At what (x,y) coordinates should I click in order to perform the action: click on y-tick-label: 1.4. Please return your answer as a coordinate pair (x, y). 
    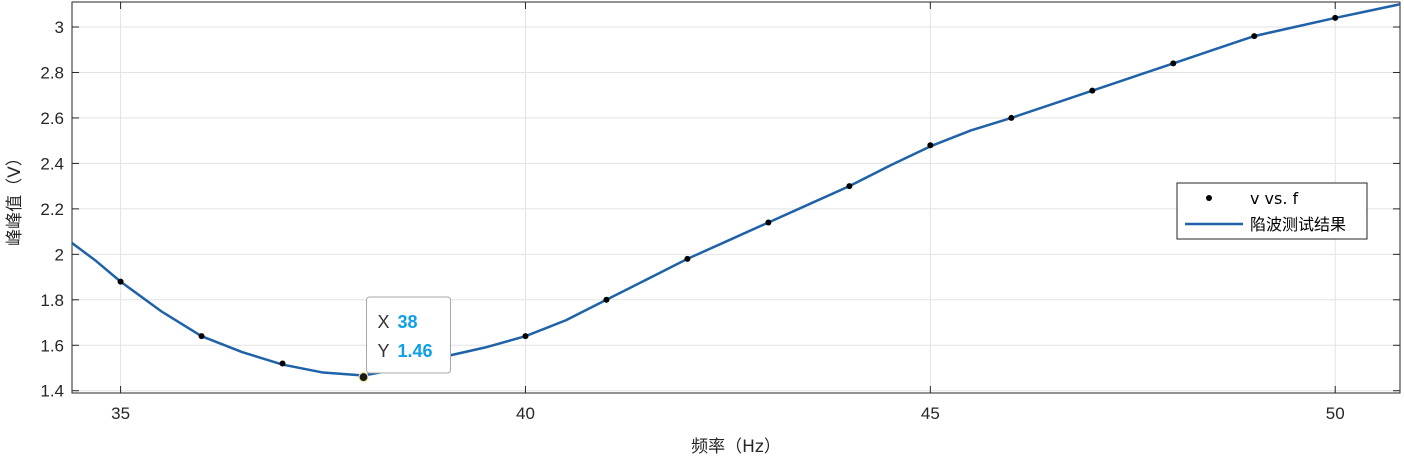
    Looking at the image, I should click on (52, 391).